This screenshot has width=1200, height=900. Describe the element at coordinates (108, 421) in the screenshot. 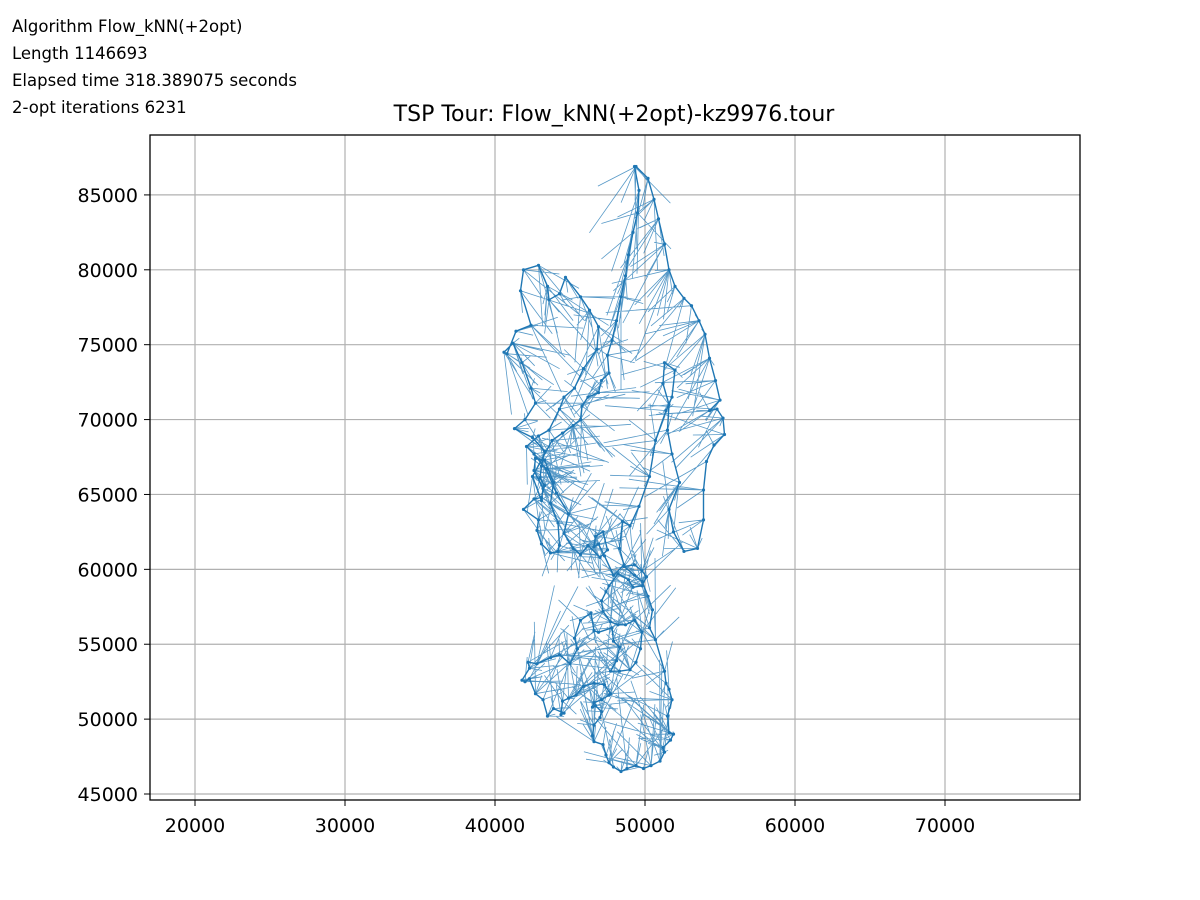

I see `y-tick-label: 70000` at that location.